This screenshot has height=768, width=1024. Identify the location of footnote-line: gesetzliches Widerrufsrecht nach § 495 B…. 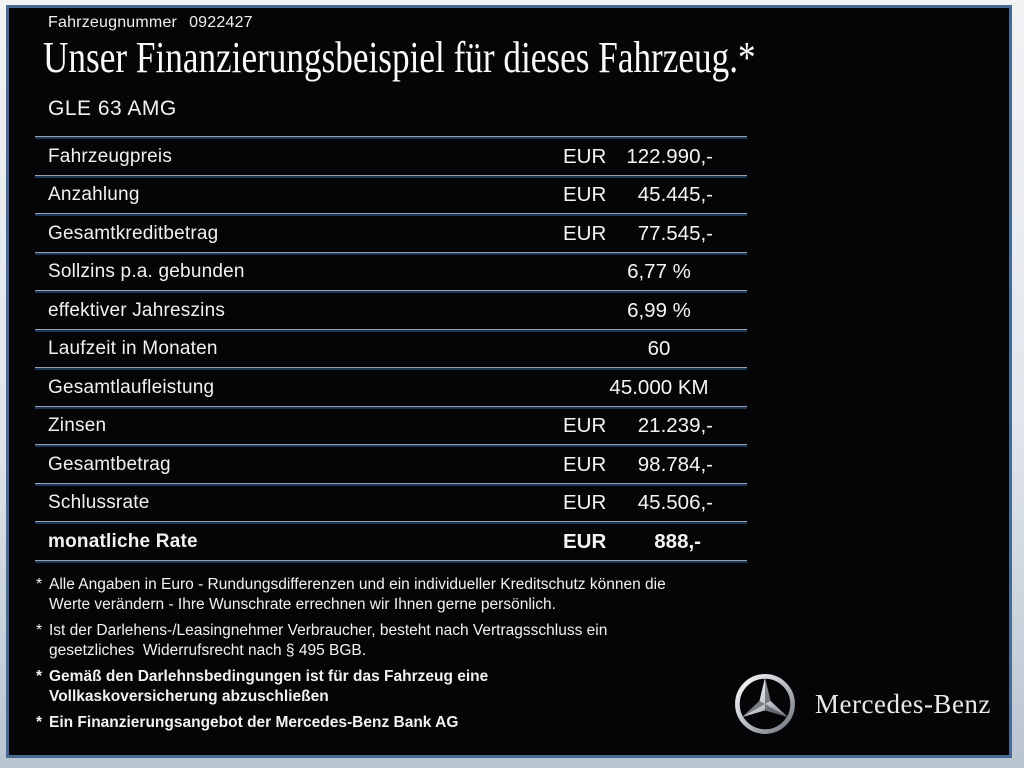
(208, 650).